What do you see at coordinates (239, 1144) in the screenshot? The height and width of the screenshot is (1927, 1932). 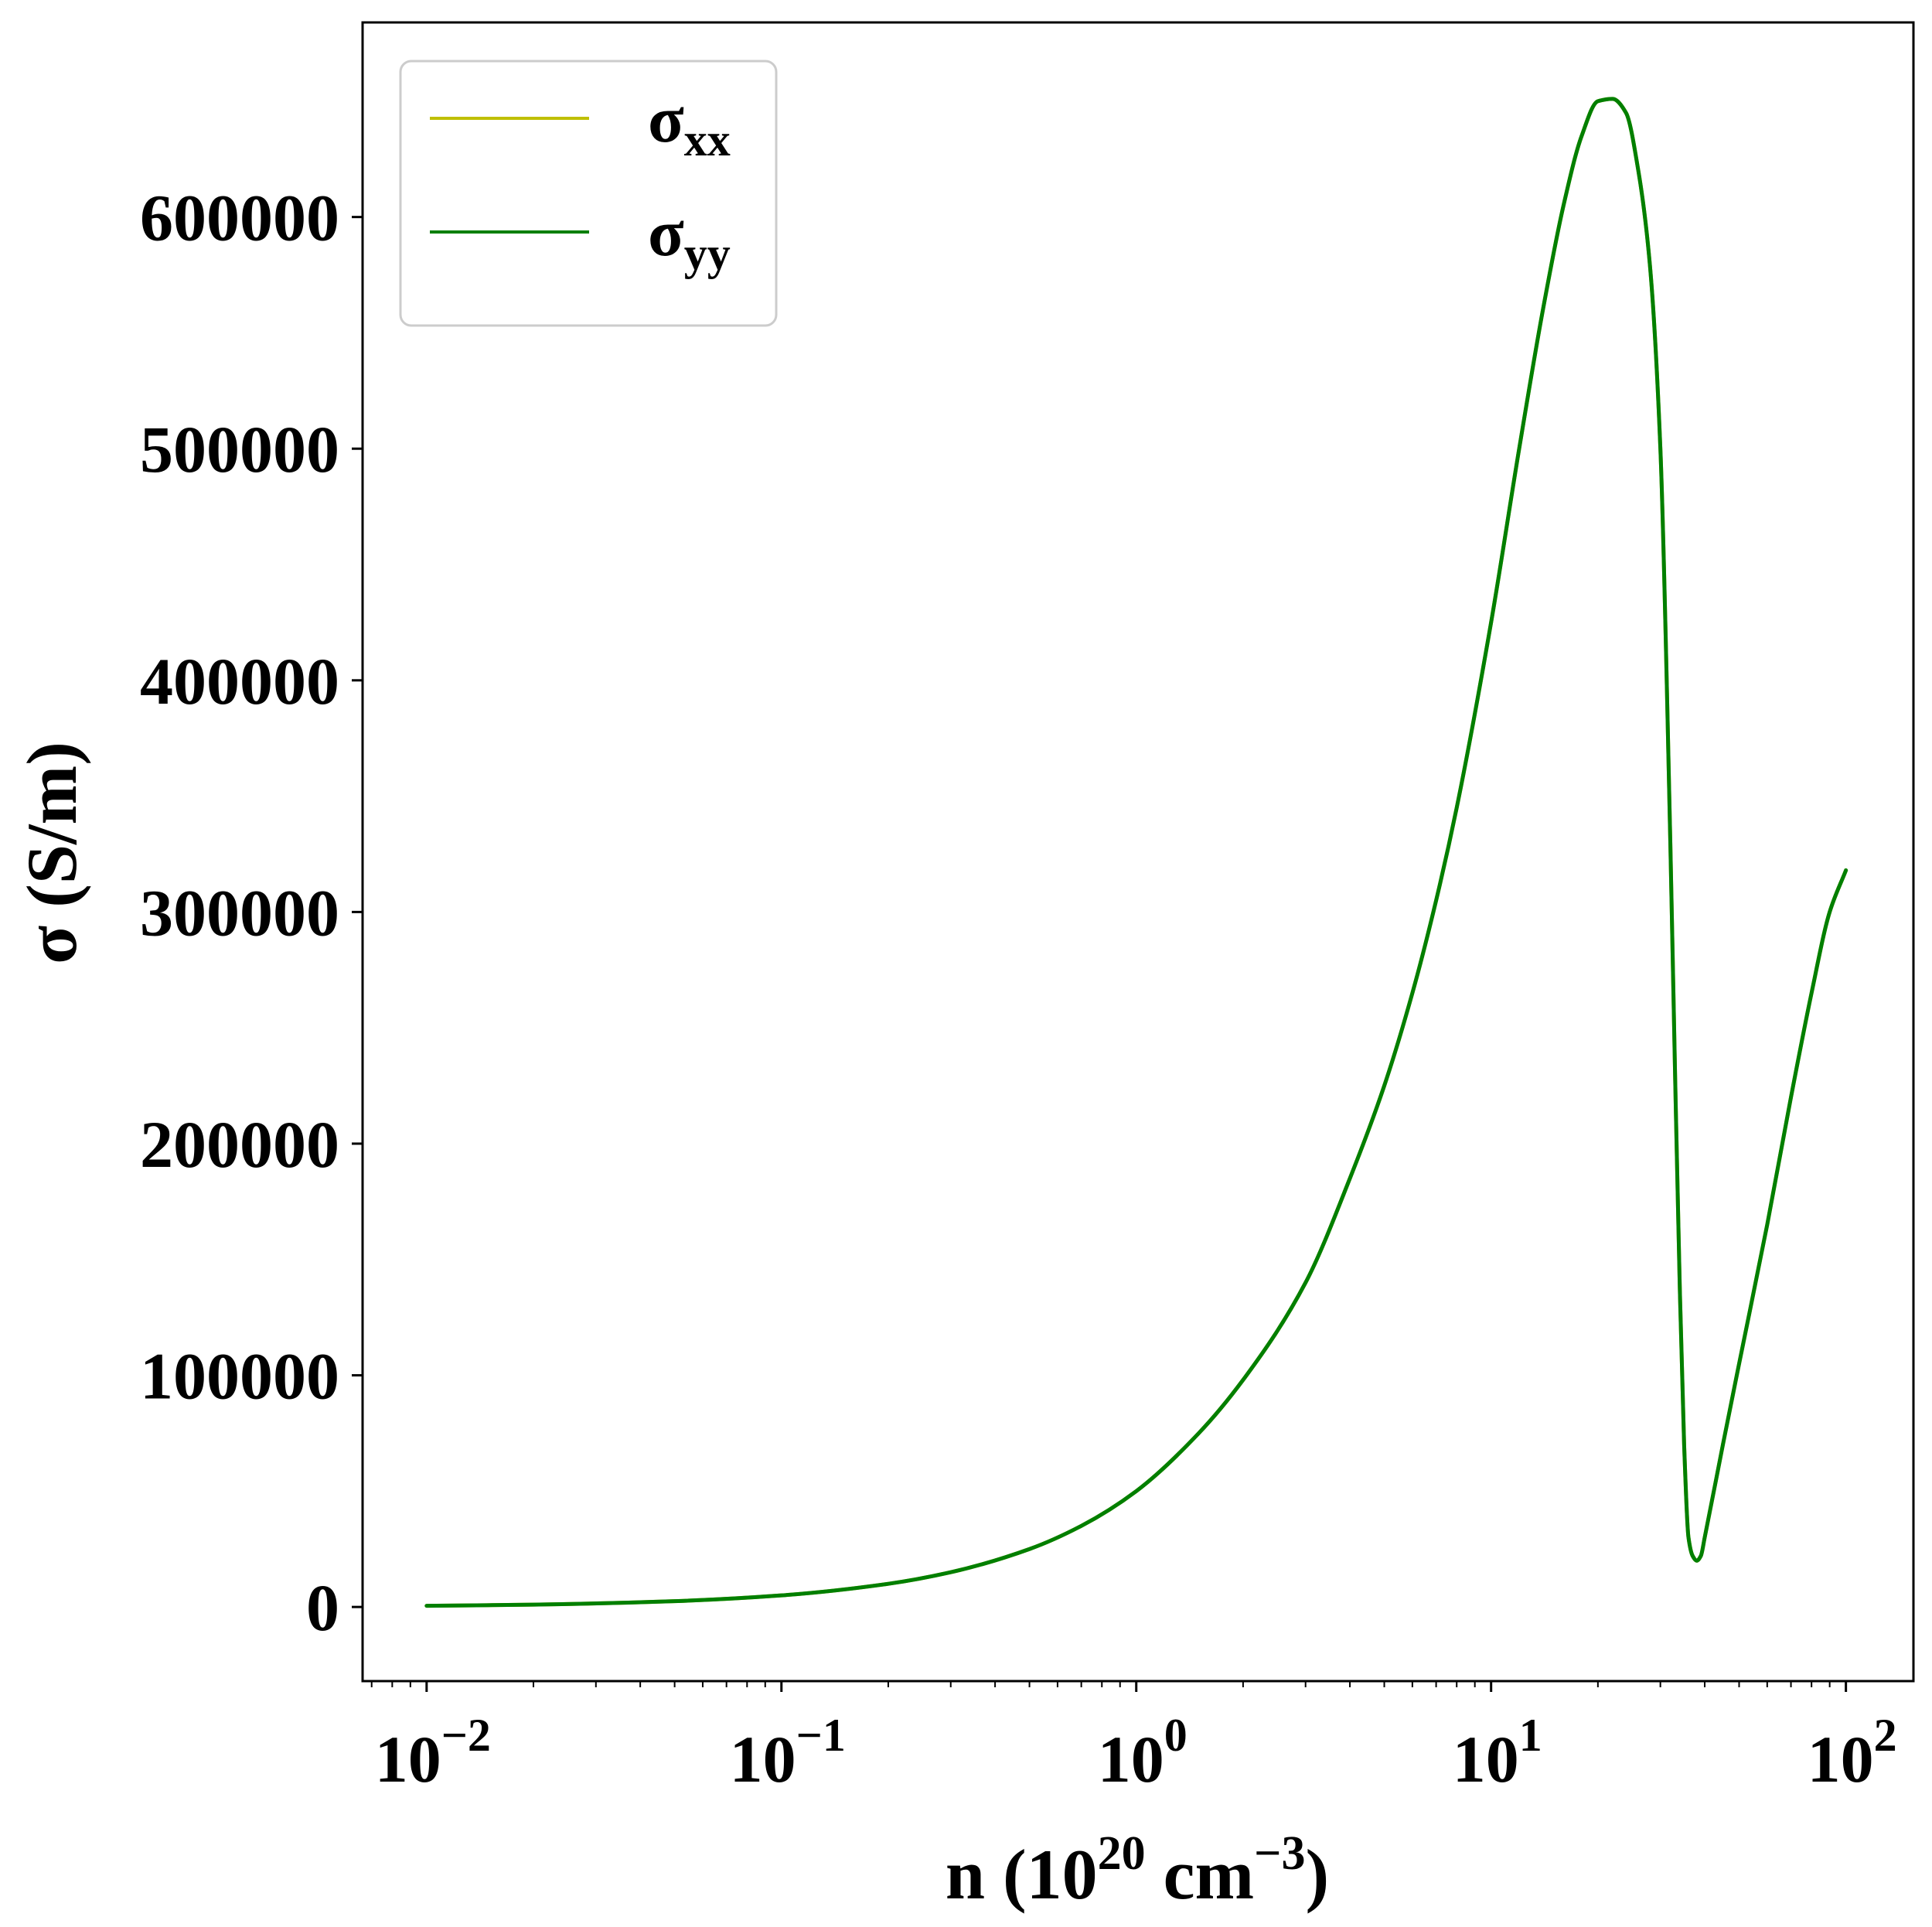 I see `y-tick-label: 200000` at bounding box center [239, 1144].